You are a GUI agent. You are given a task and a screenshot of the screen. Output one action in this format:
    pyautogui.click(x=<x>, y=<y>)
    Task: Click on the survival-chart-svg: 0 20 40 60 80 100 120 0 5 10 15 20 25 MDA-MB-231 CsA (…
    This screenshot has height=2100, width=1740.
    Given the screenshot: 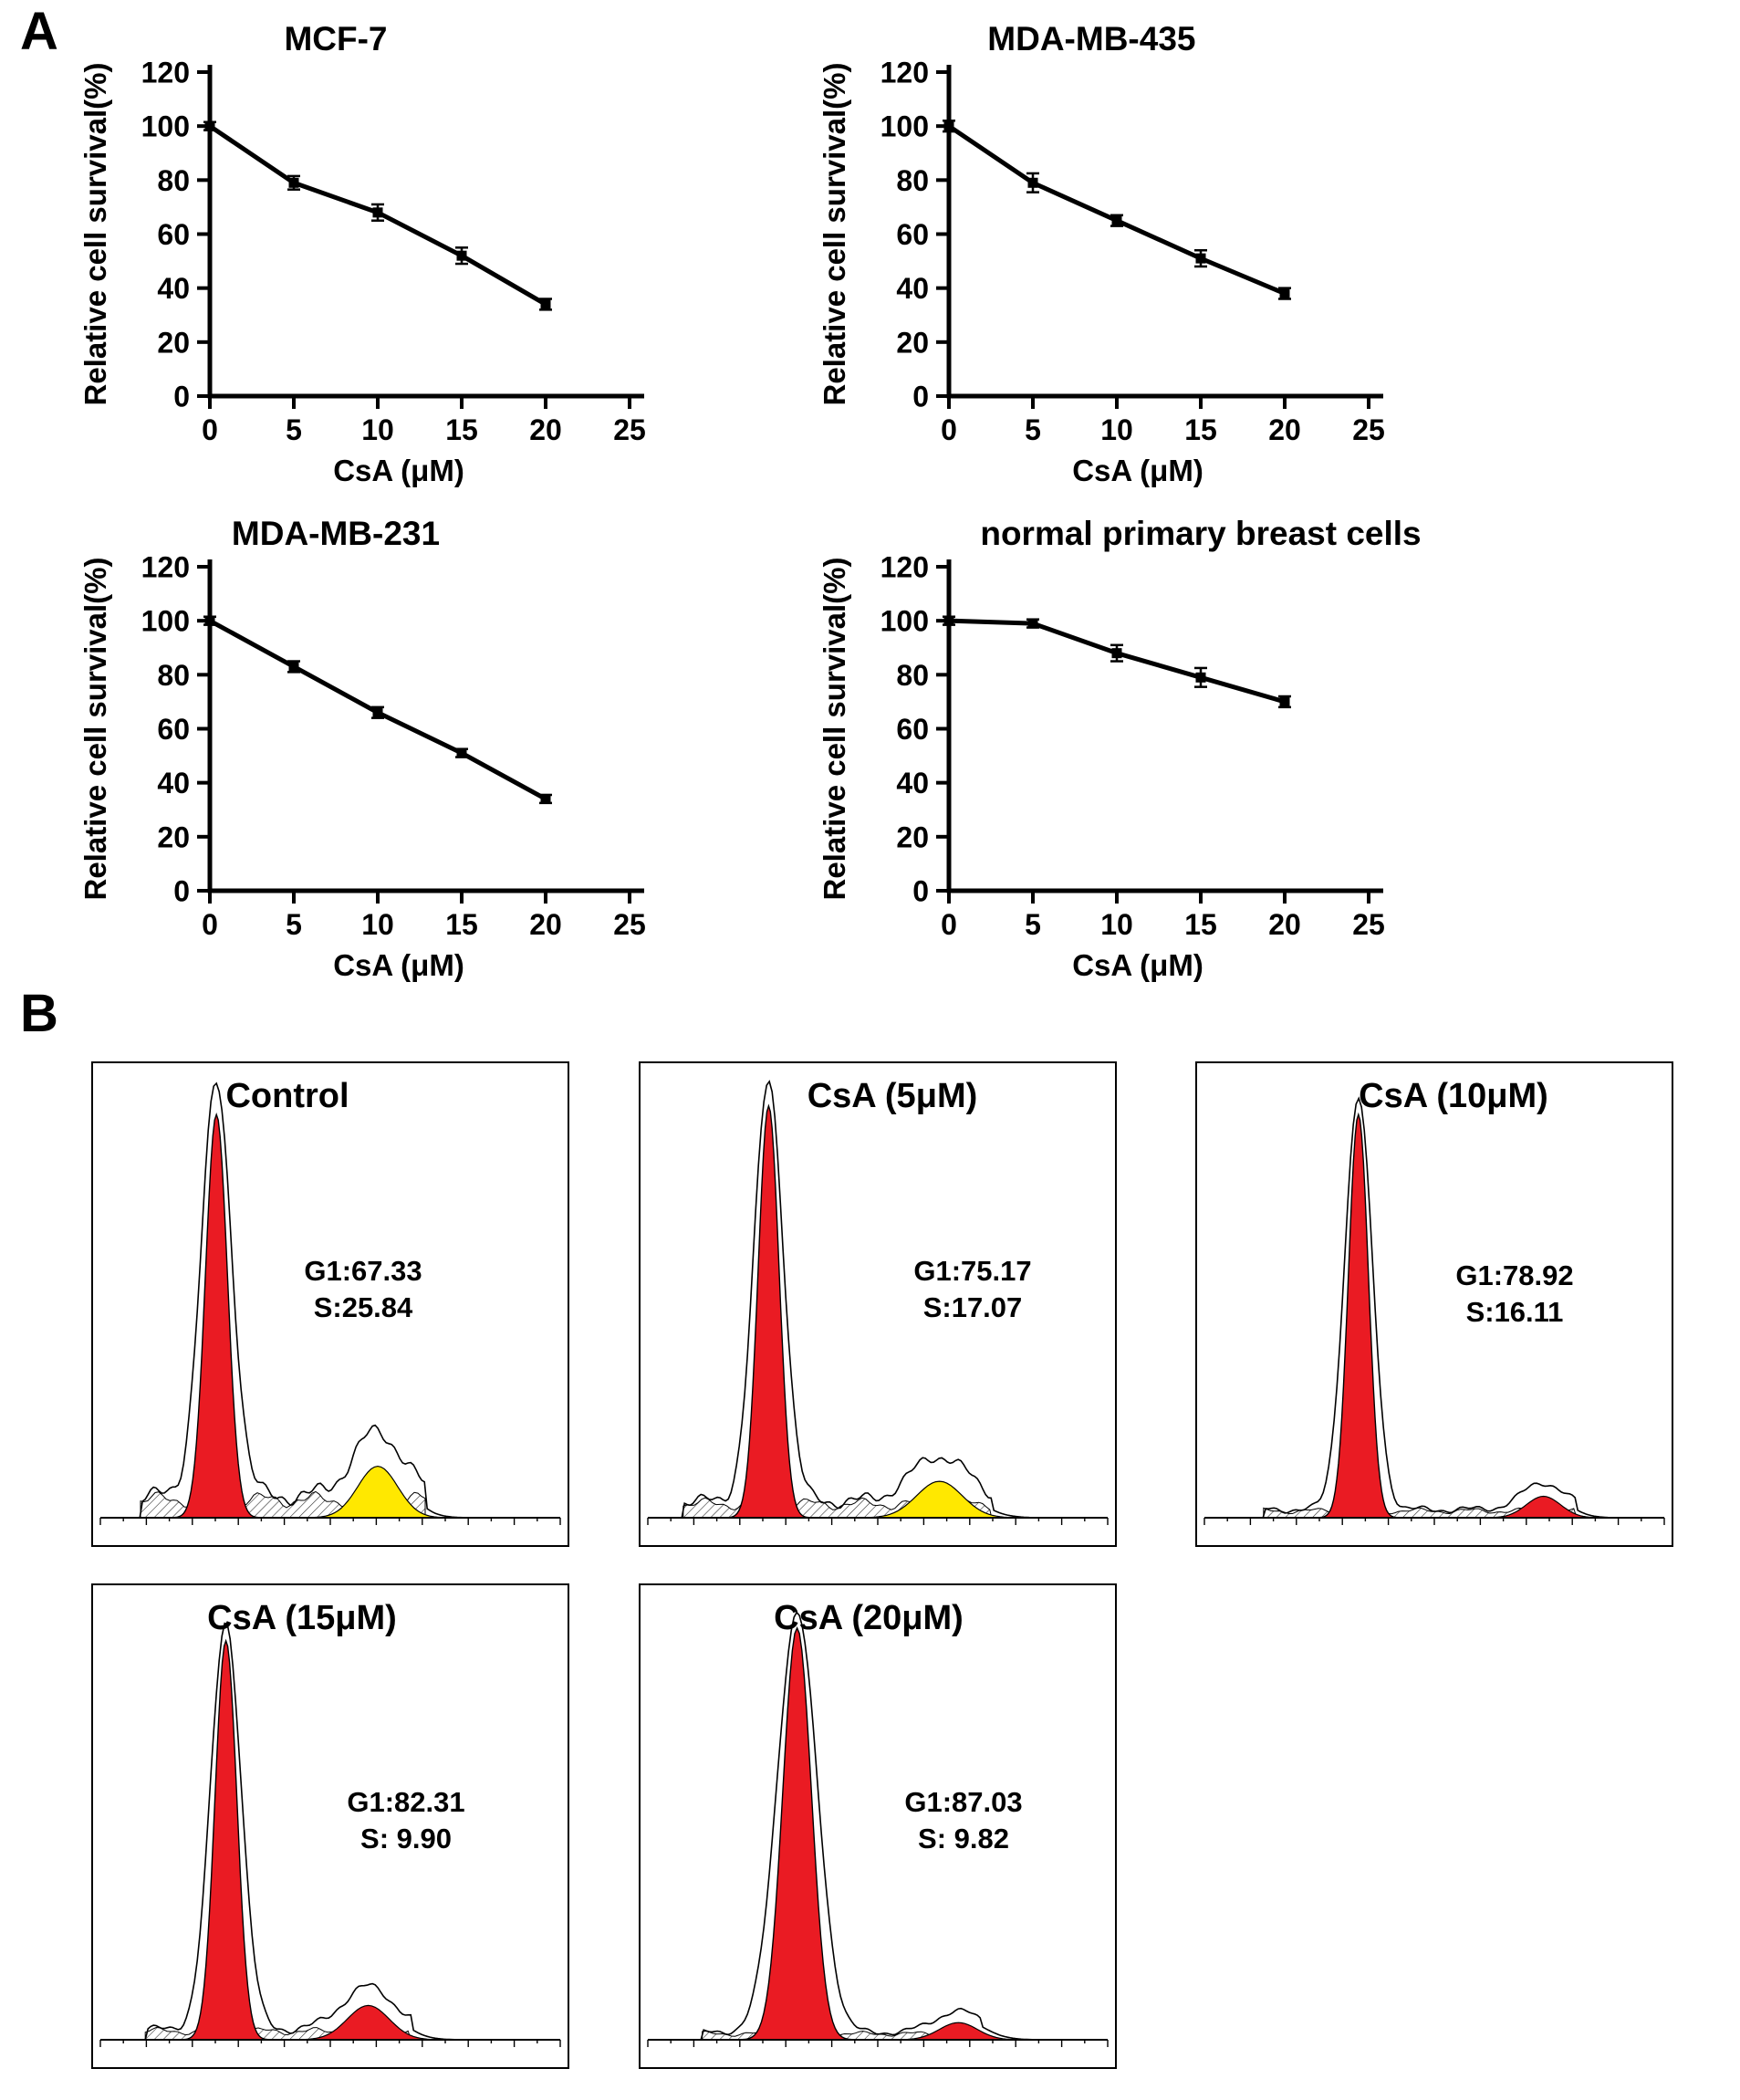 What is the action you would take?
    pyautogui.click(x=362, y=748)
    